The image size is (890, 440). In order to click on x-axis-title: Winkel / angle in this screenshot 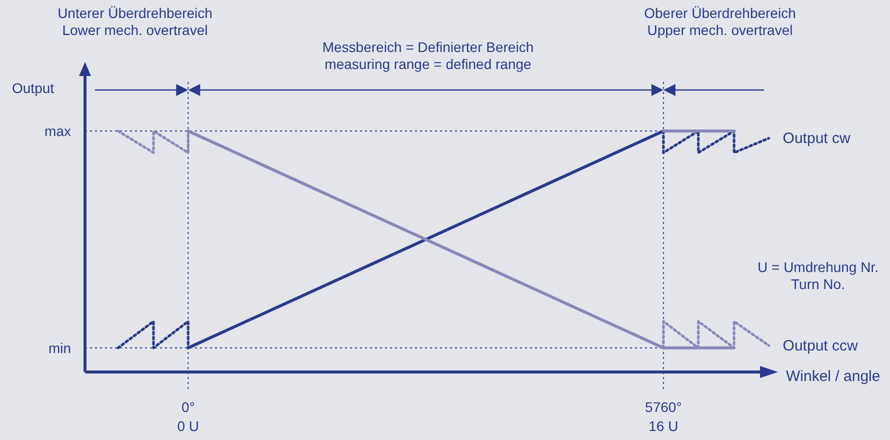, I will do `click(833, 376)`.